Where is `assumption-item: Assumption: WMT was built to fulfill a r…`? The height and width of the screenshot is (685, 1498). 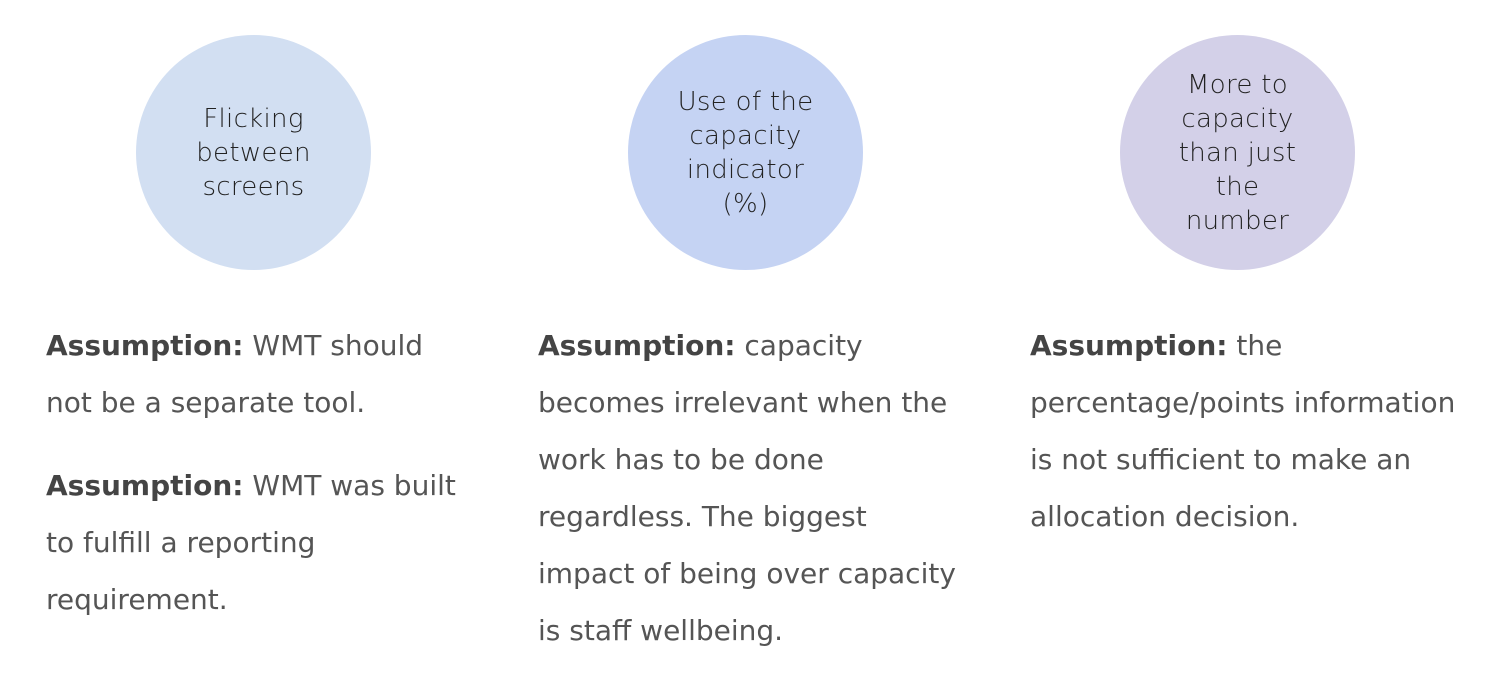 assumption-item: Assumption: WMT was built to fulfill a r… is located at coordinates (261, 542).